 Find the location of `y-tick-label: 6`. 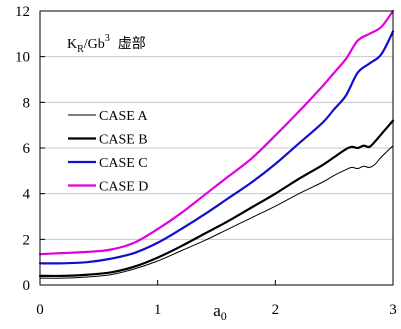

y-tick-label: 6 is located at coordinates (27, 149).